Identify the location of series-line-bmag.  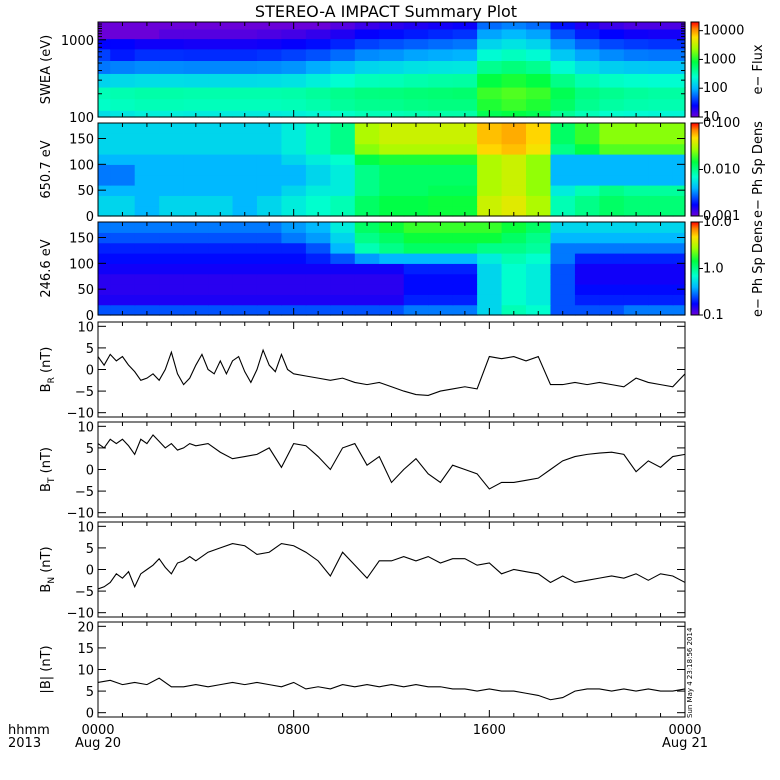
(391, 689).